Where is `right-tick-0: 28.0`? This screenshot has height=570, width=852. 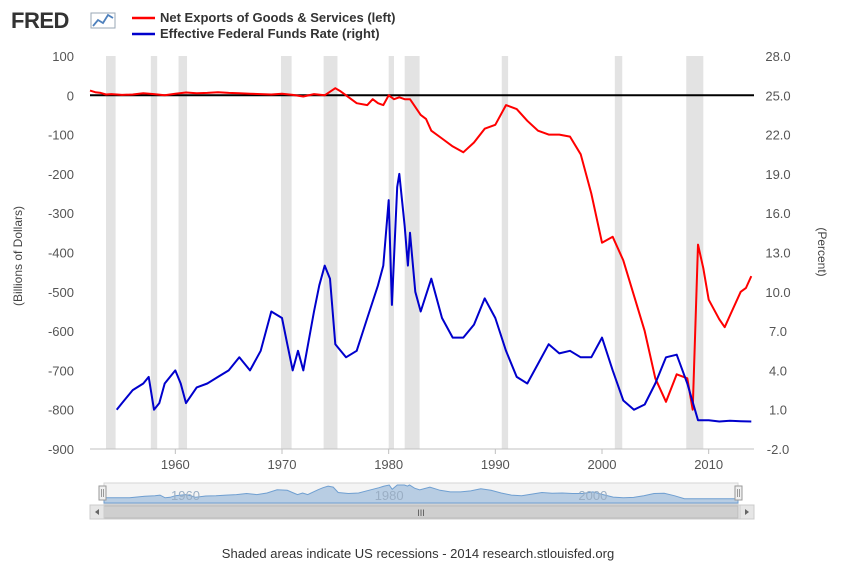 right-tick-0: 28.0 is located at coordinates (777, 56).